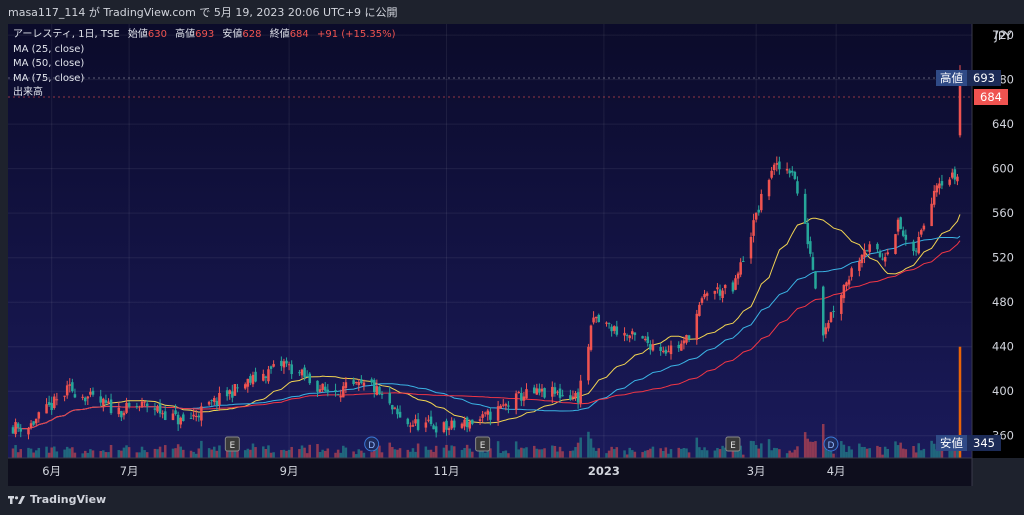 Image resolution: width=1024 pixels, height=515 pixels. Describe the element at coordinates (28, 93) in the screenshot. I see `legend-volume: 出来高` at that location.